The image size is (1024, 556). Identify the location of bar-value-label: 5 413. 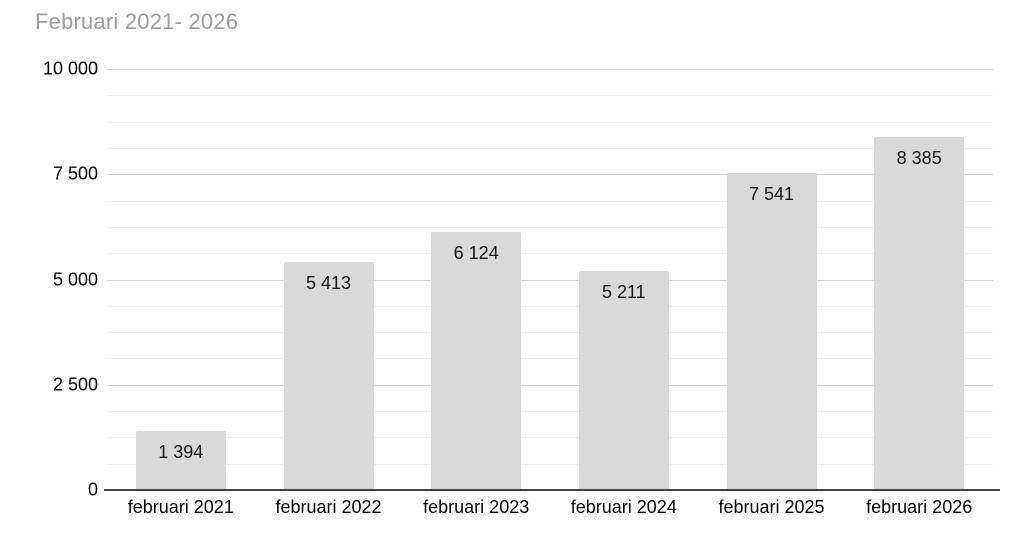
(328, 283).